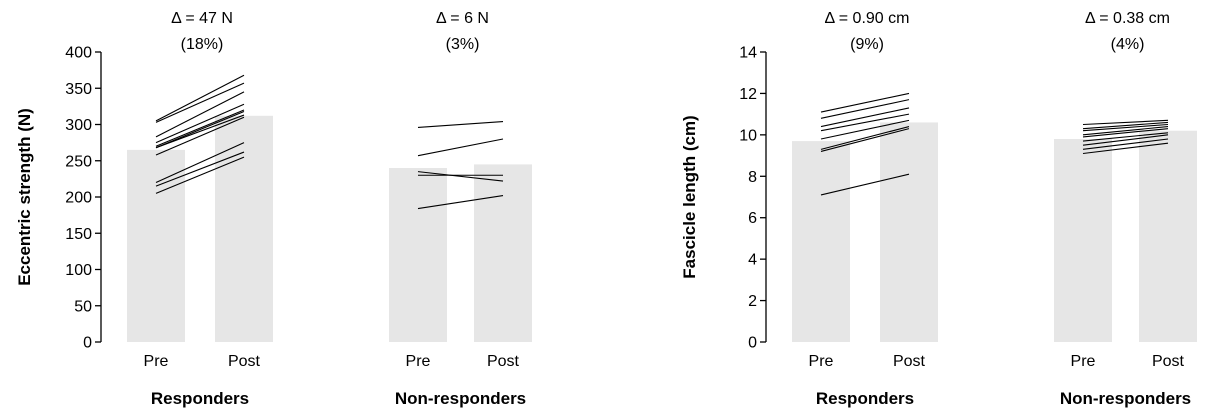 The image size is (1222, 414). Describe the element at coordinates (748, 53) in the screenshot. I see `y-tick-label: 14` at that location.